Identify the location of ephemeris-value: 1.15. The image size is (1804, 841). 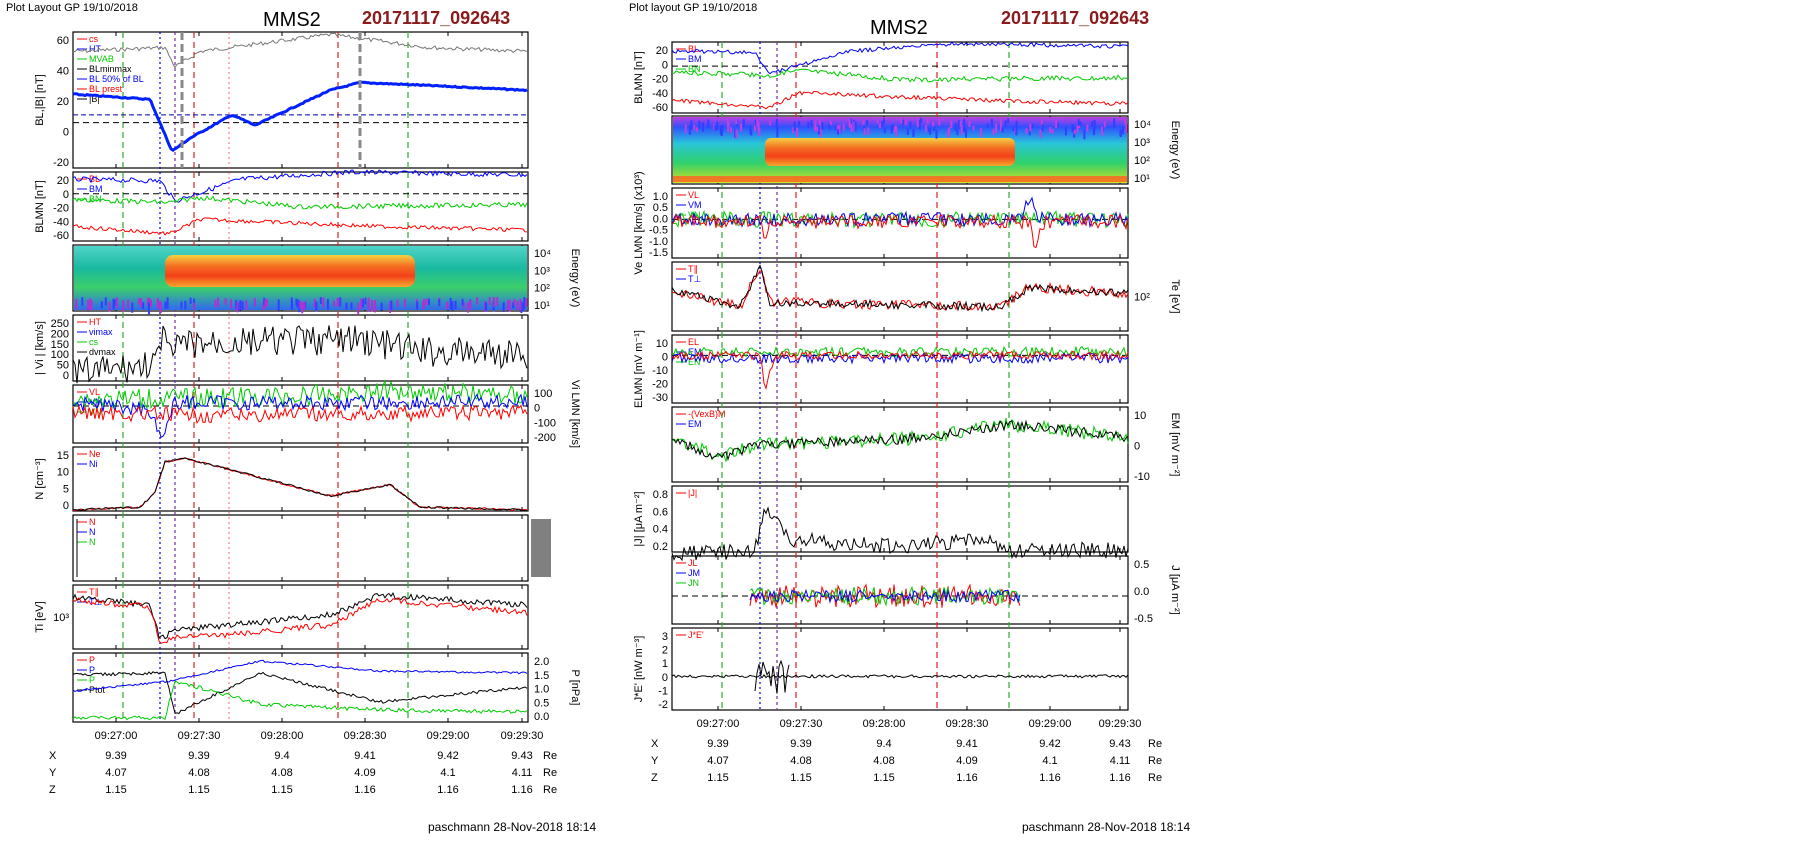
(281, 790).